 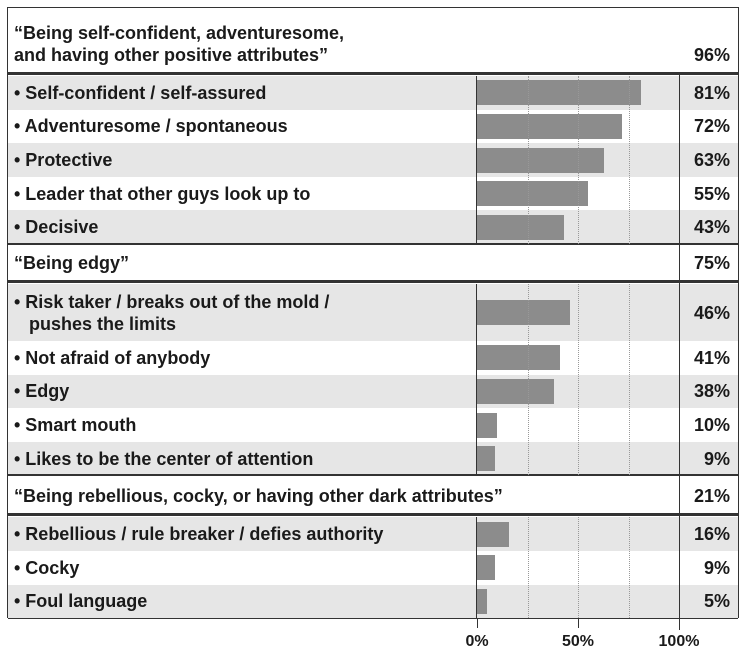 What do you see at coordinates (42, 391) in the screenshot?
I see `item-label: • Edgy` at bounding box center [42, 391].